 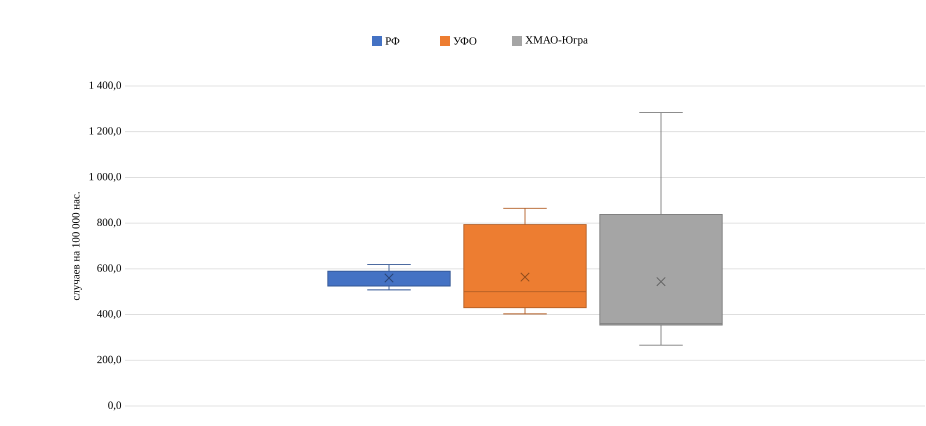 I want to click on legend-label: ХМАО-Югра, so click(x=556, y=41).